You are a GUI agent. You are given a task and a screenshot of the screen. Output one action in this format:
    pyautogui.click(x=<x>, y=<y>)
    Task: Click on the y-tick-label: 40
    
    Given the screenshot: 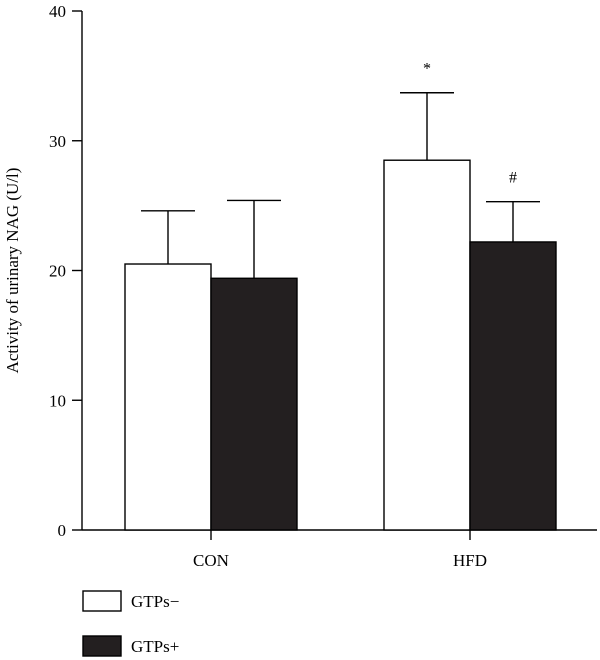 What is the action you would take?
    pyautogui.click(x=57, y=11)
    